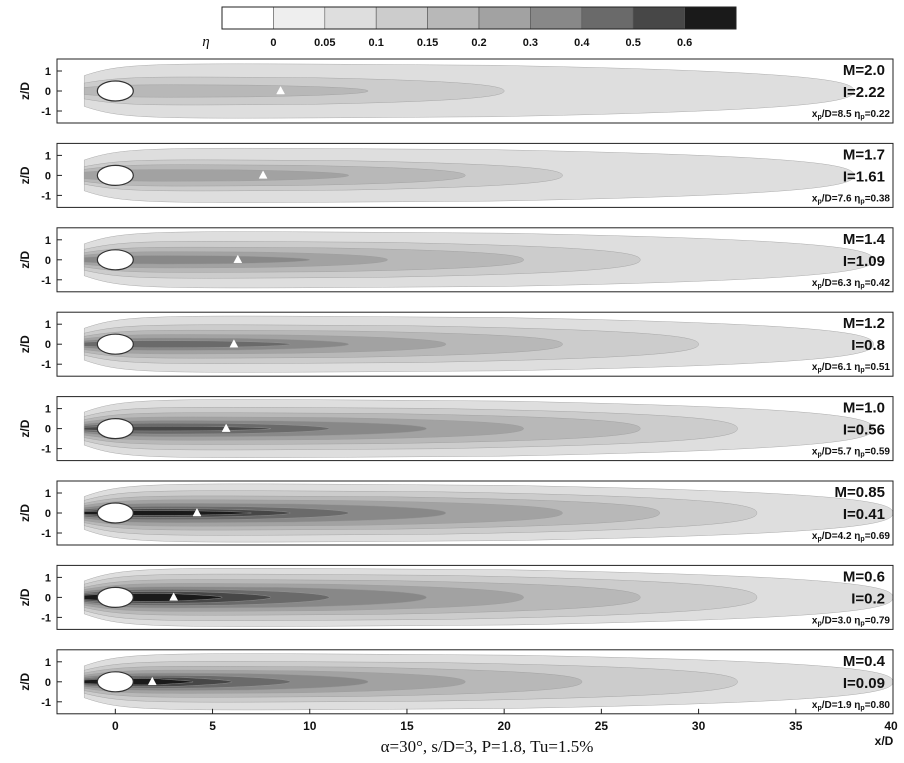 The width and height of the screenshot is (904, 763). Describe the element at coordinates (456, 682) in the screenshot. I see `contour-panel: 1 0 -1 z/D M=0.4 I=0.09 xp/D=1.9 ηp=0.80` at that location.